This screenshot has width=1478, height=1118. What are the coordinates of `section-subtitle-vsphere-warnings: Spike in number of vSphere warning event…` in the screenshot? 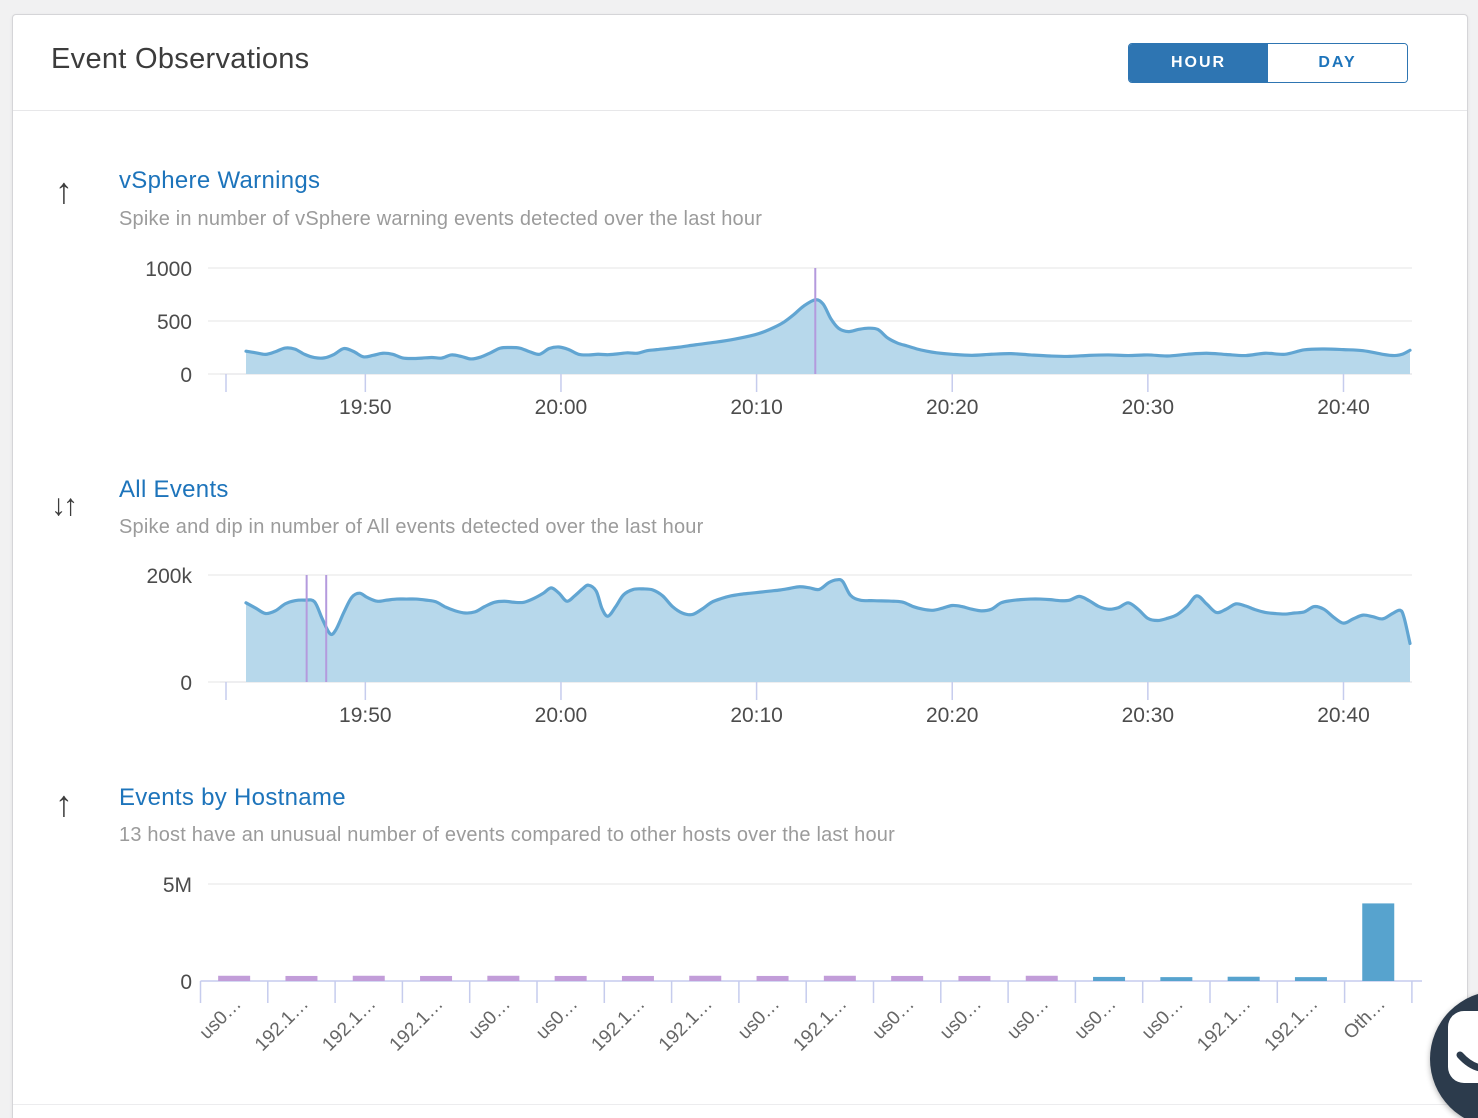 It's located at (441, 219).